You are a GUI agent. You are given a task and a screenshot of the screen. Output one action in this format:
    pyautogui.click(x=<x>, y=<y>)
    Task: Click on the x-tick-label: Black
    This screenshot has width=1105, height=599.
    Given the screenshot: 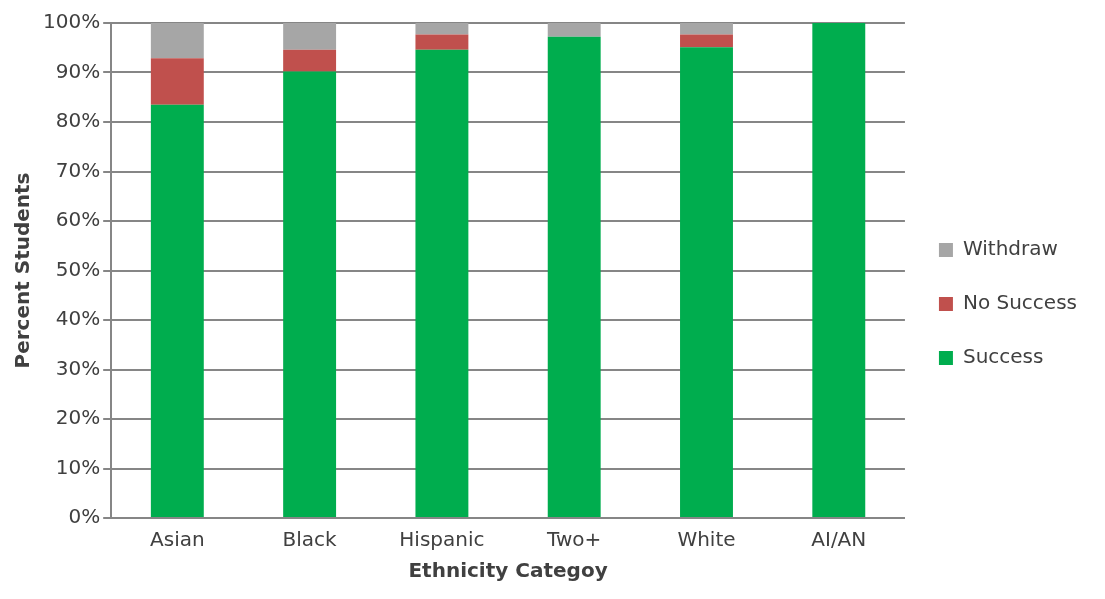 What is the action you would take?
    pyautogui.click(x=310, y=539)
    